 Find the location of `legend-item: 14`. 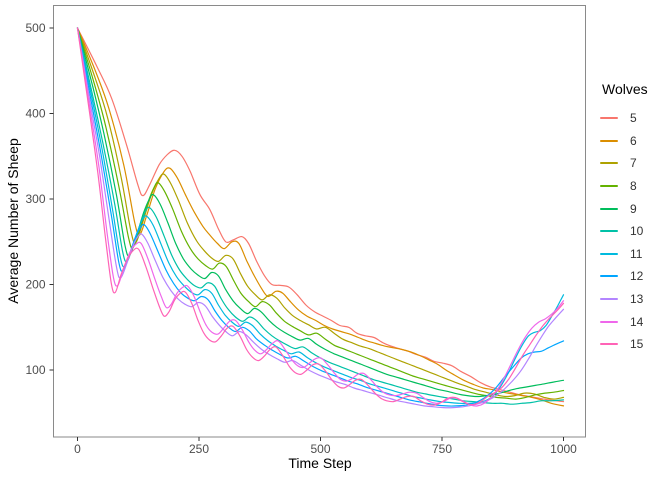

legend-item: 14 is located at coordinates (624, 321).